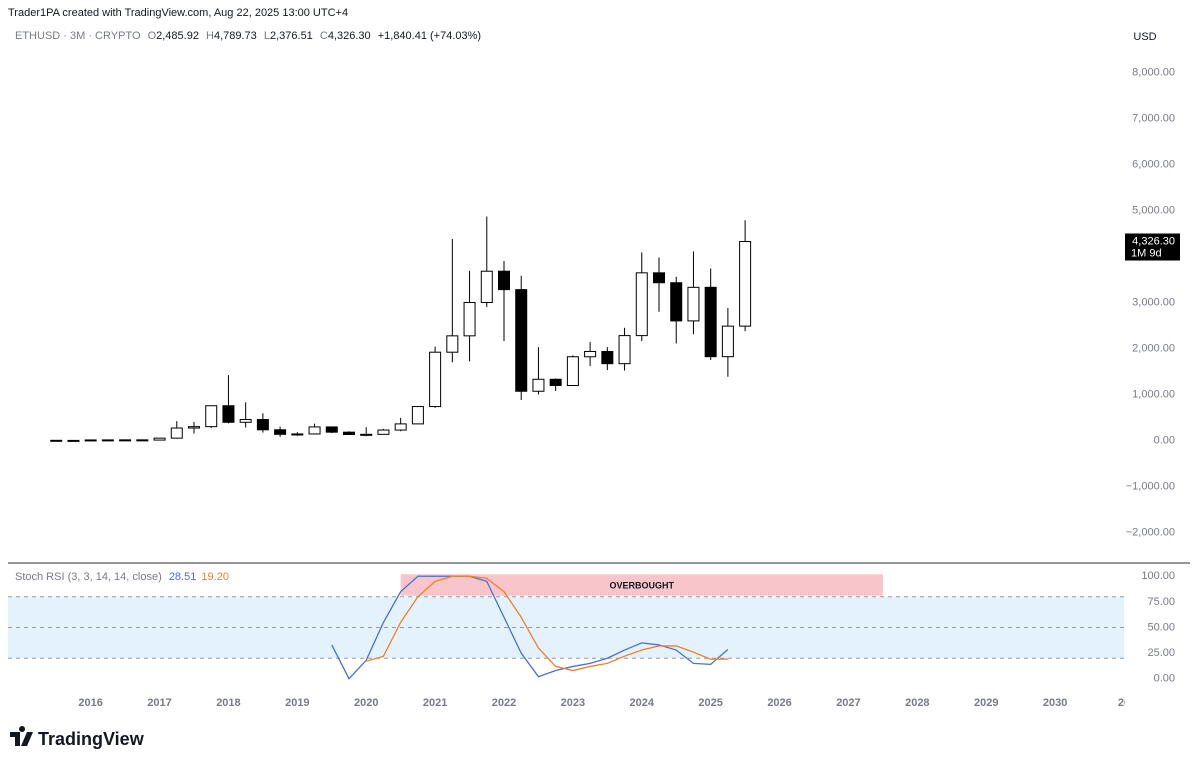 Image resolution: width=1199 pixels, height=769 pixels. Describe the element at coordinates (177, 36) in the screenshot. I see `open-value: 2,485.92` at that location.